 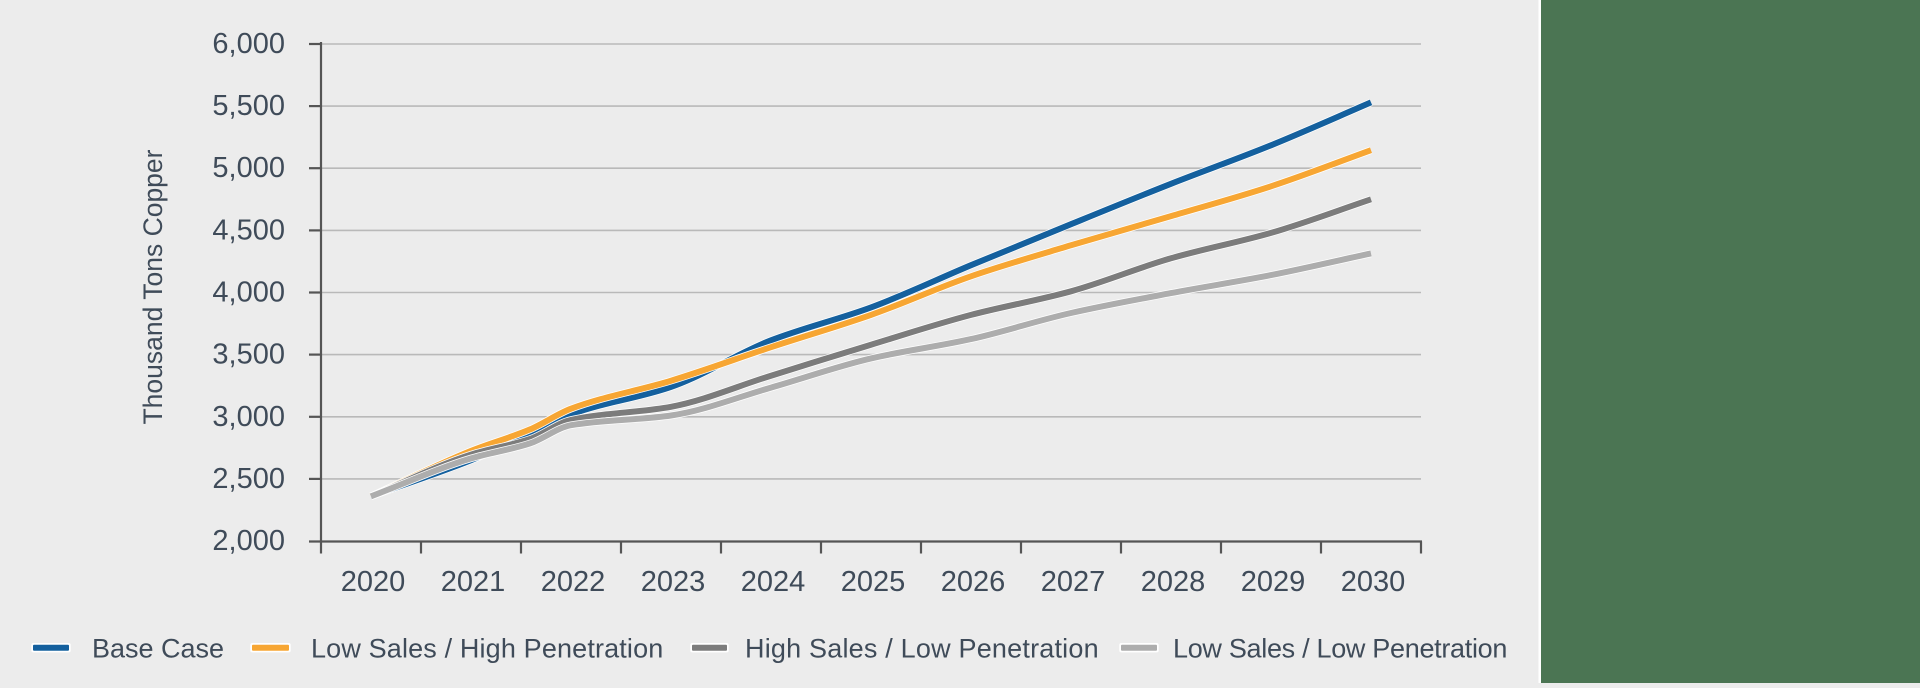 I want to click on svg-text: Base Case, so click(x=158, y=649).